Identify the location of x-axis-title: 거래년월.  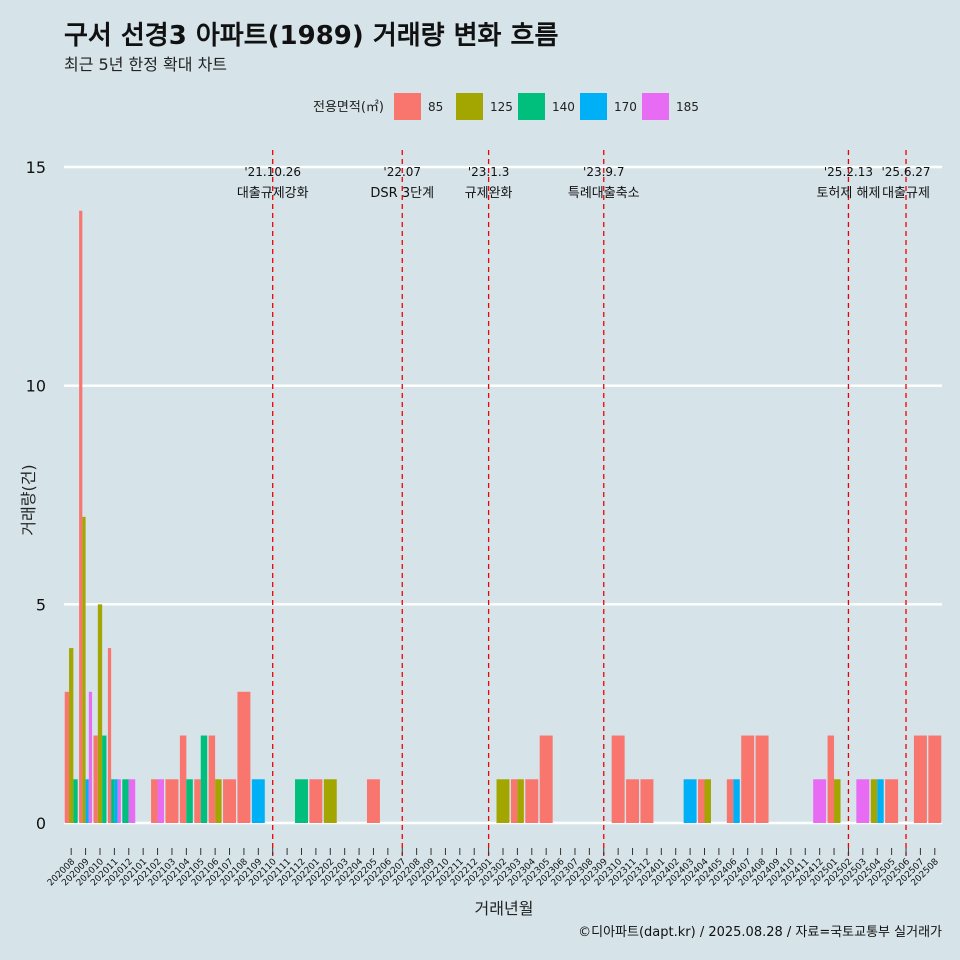
(504, 908).